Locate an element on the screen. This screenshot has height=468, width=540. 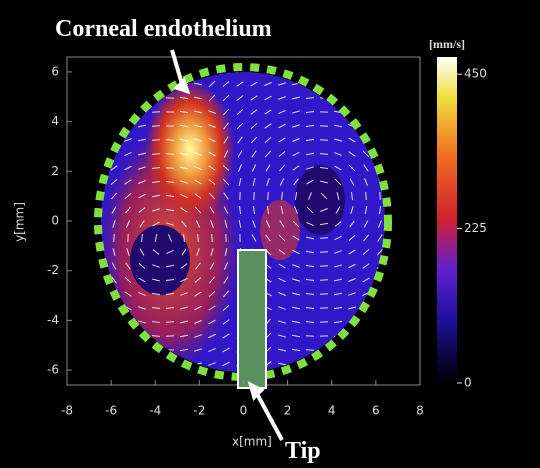
colorbar-unit: [mm/s] is located at coordinates (447, 44).